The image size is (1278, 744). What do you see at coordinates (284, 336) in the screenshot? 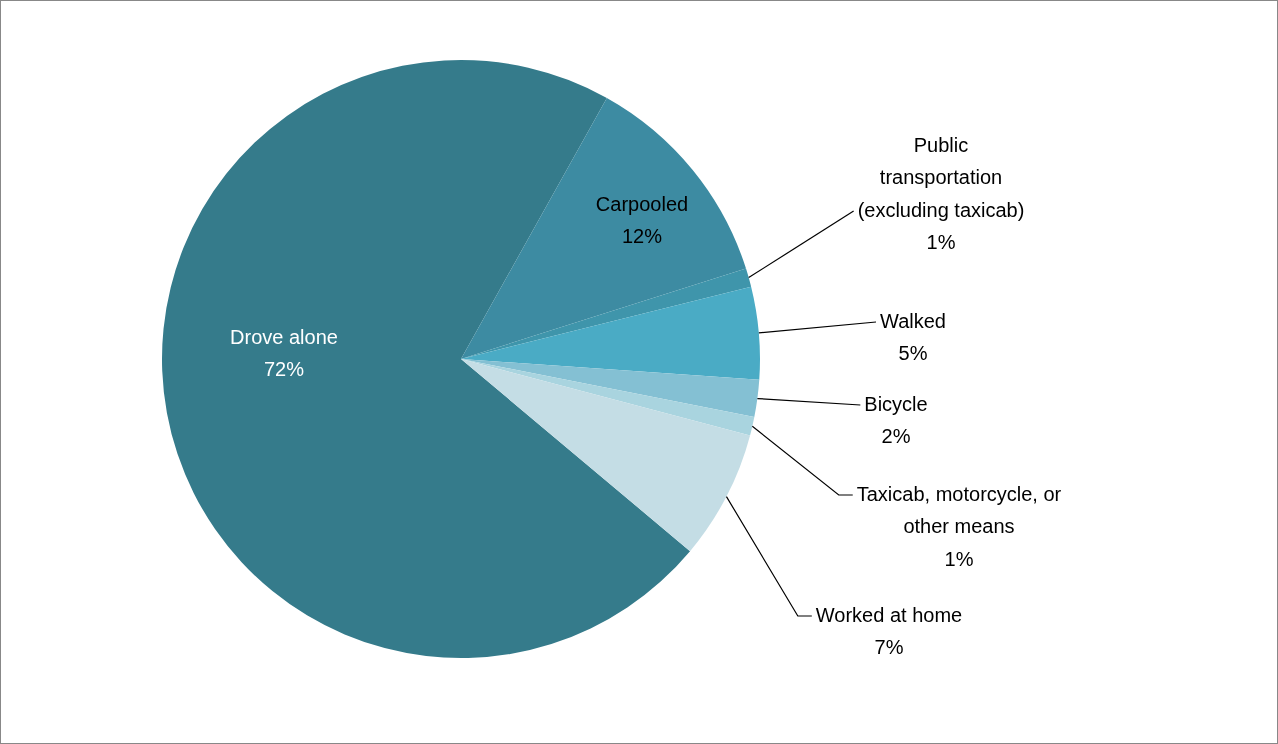
I see `slice-label: Drove alone` at bounding box center [284, 336].